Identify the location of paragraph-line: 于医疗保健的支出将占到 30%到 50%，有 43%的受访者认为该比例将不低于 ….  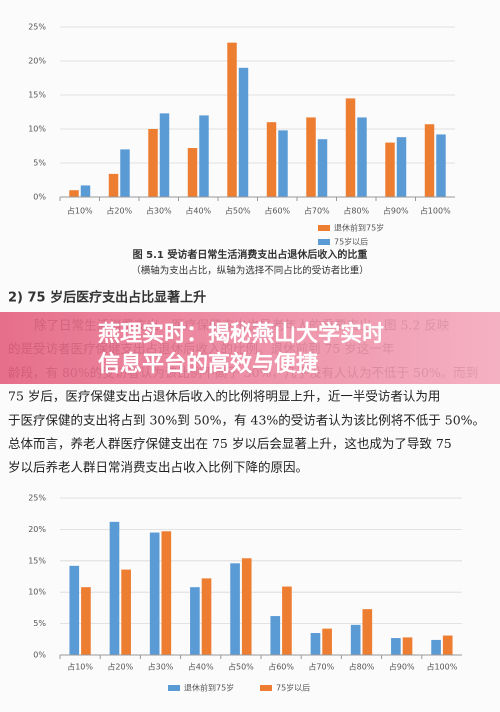
(246, 419).